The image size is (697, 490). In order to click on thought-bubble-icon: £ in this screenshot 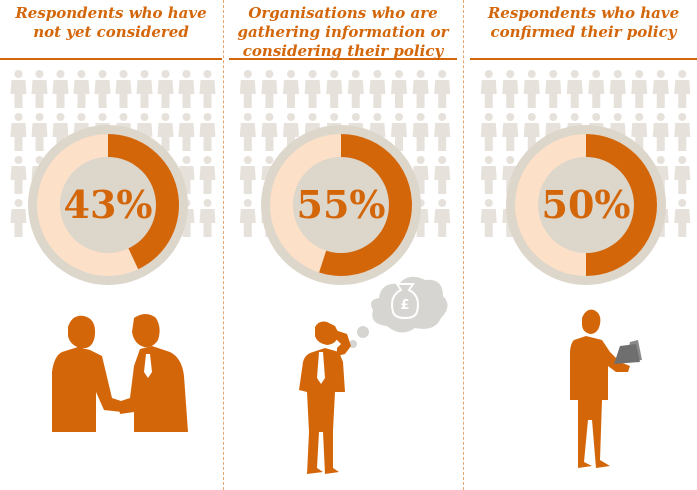, I will do `click(398, 312)`.